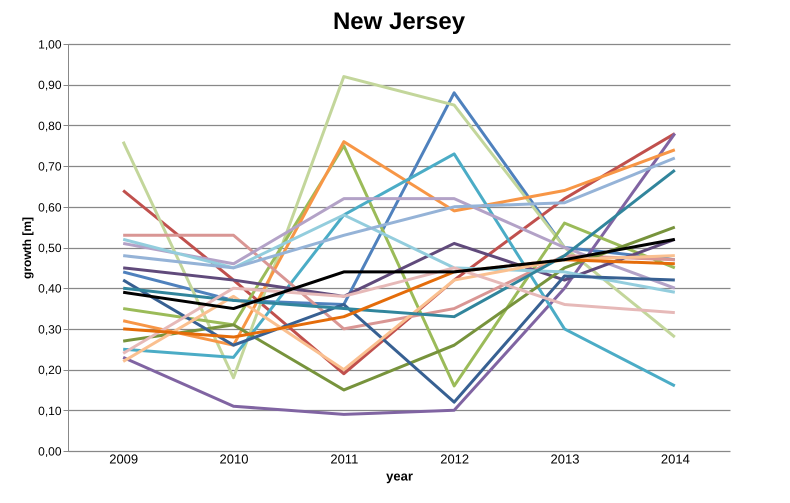  I want to click on x-tick-label: 2009, so click(123, 459).